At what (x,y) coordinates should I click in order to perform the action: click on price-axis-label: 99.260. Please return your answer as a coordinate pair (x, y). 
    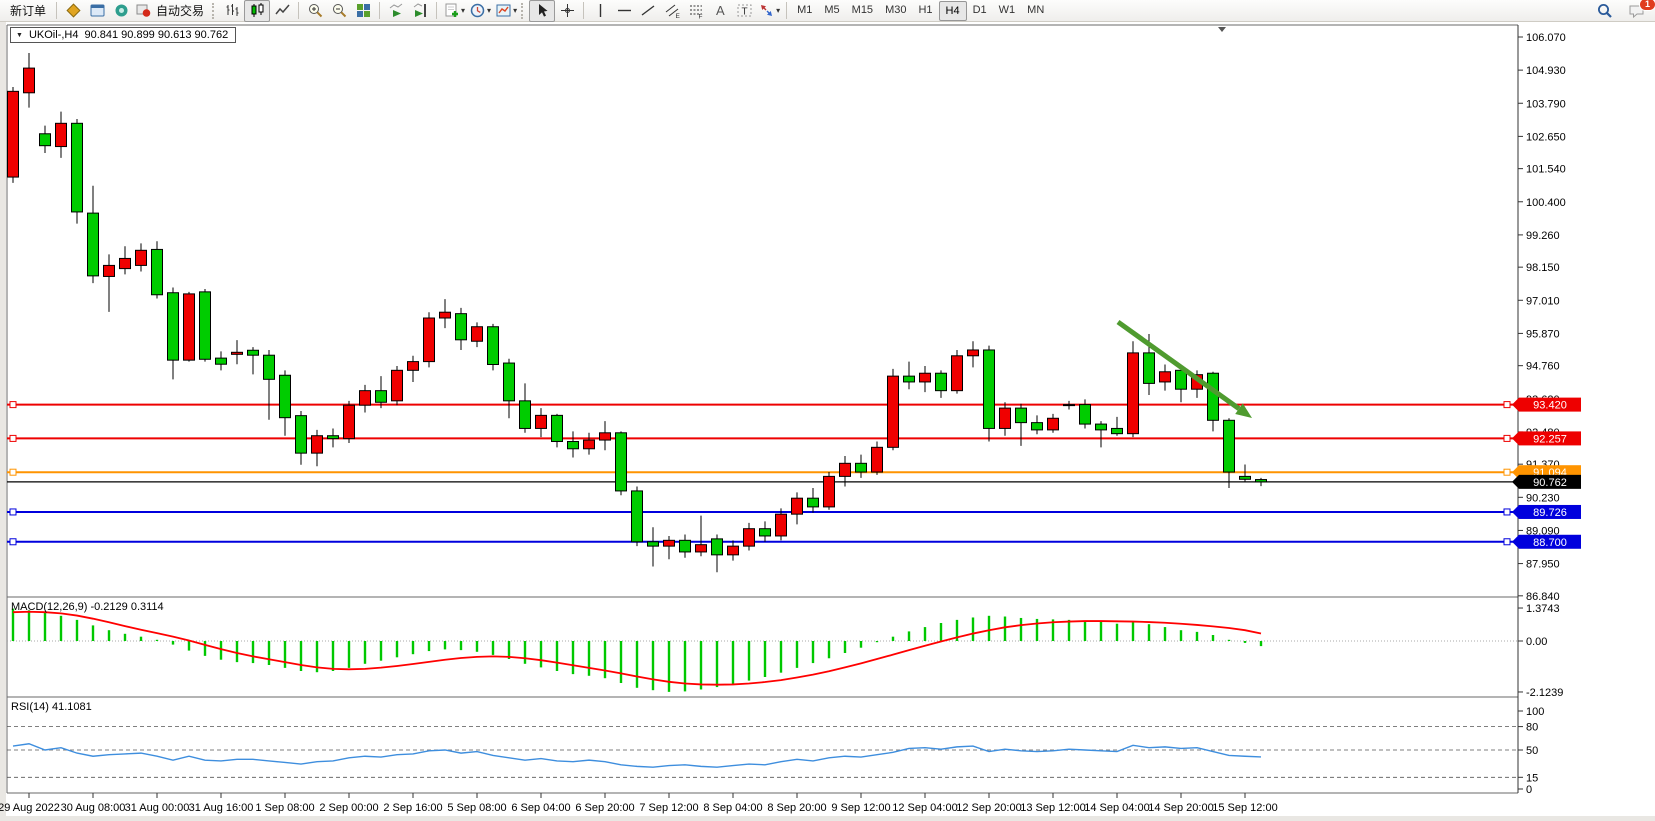
    Looking at the image, I should click on (1543, 236).